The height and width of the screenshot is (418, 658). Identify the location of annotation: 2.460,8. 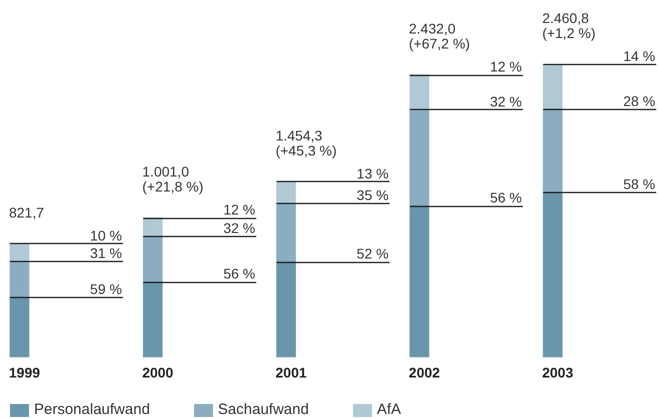
(566, 18).